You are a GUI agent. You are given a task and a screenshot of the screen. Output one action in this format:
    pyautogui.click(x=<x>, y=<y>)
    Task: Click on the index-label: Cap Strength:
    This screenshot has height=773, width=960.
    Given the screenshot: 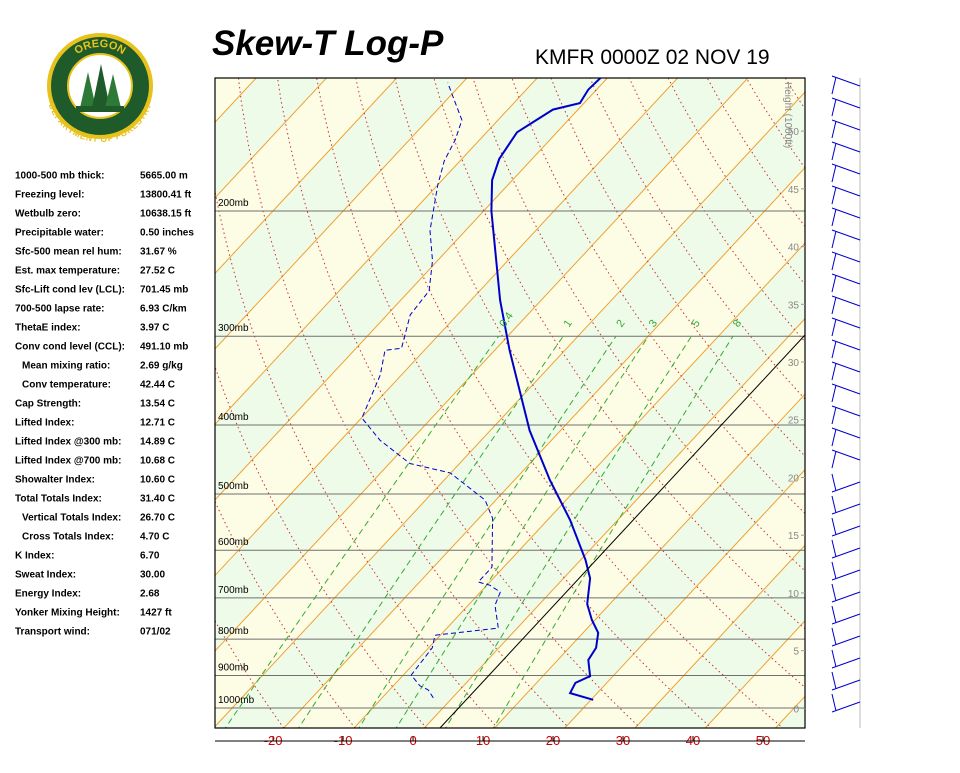 What is the action you would take?
    pyautogui.click(x=48, y=404)
    